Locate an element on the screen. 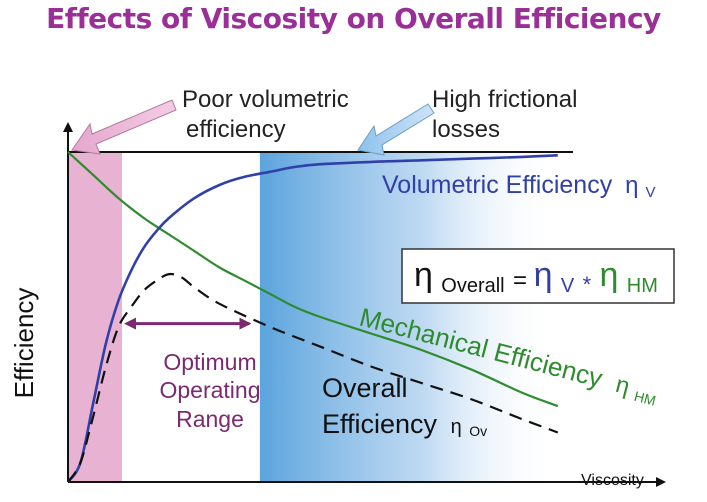 Image resolution: width=707 pixels, height=502 pixels. optimum-label-line2: Operating is located at coordinates (209, 390).